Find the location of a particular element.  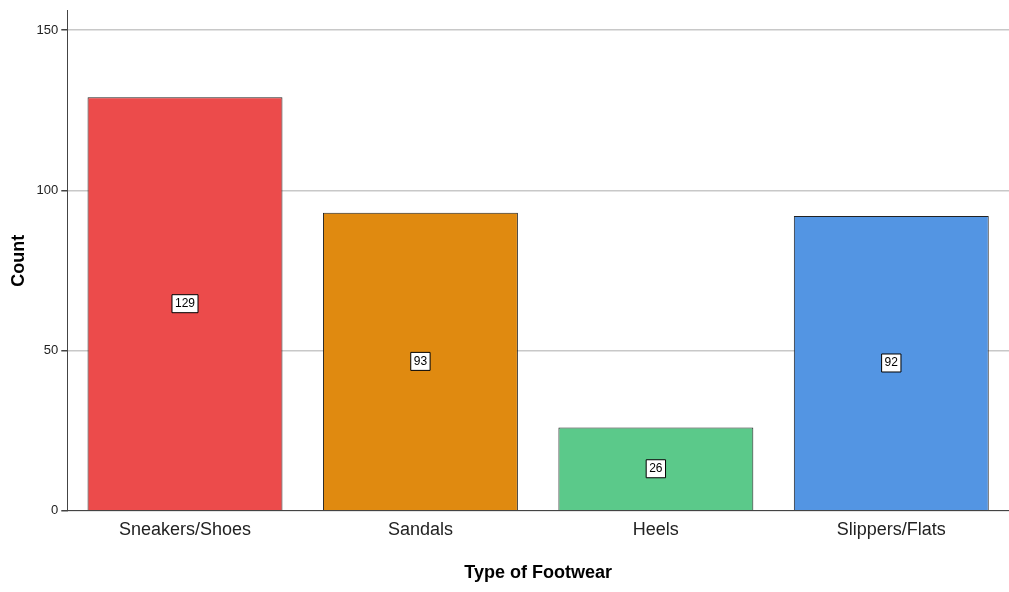

y-tick-label: 150 is located at coordinates (47, 29).